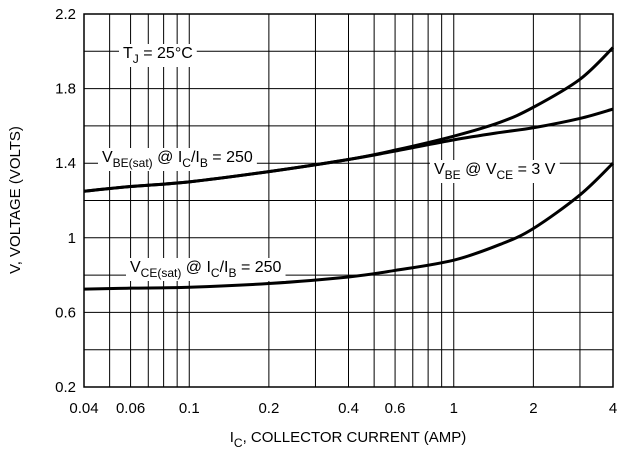  What do you see at coordinates (395, 408) in the screenshot?
I see `x-tick-label: 0.6` at bounding box center [395, 408].